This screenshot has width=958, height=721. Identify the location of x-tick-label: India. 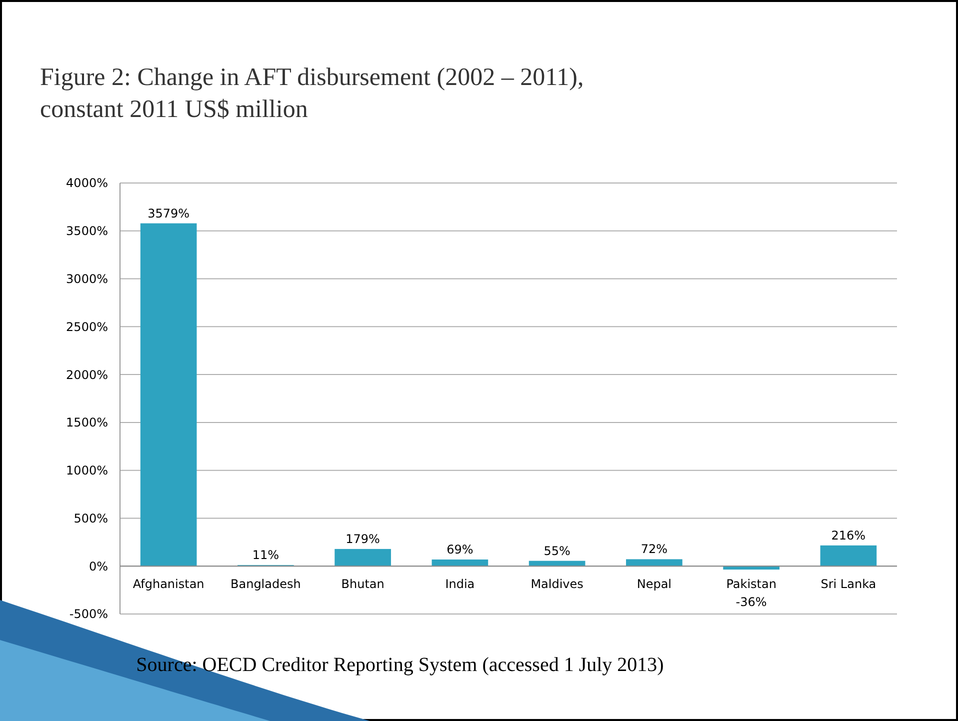
(460, 584).